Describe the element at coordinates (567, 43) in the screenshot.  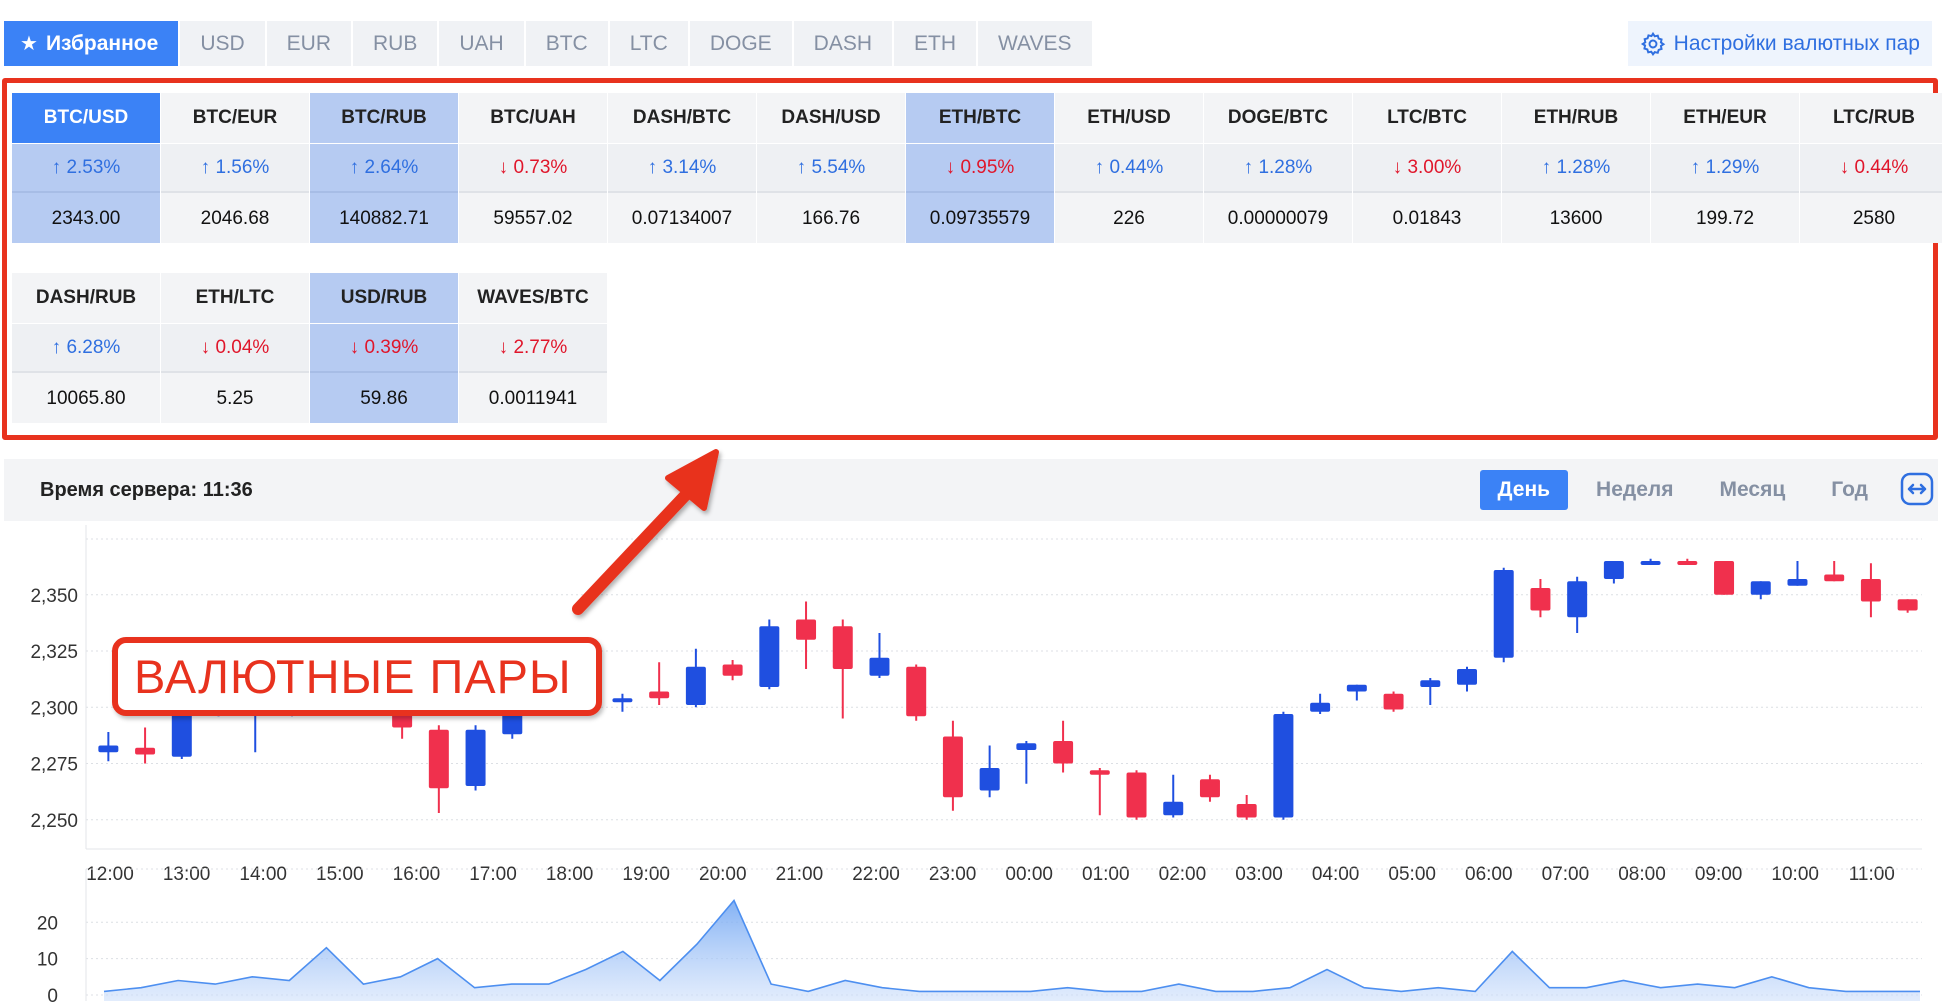
I see `tab-btc: BTC` at that location.